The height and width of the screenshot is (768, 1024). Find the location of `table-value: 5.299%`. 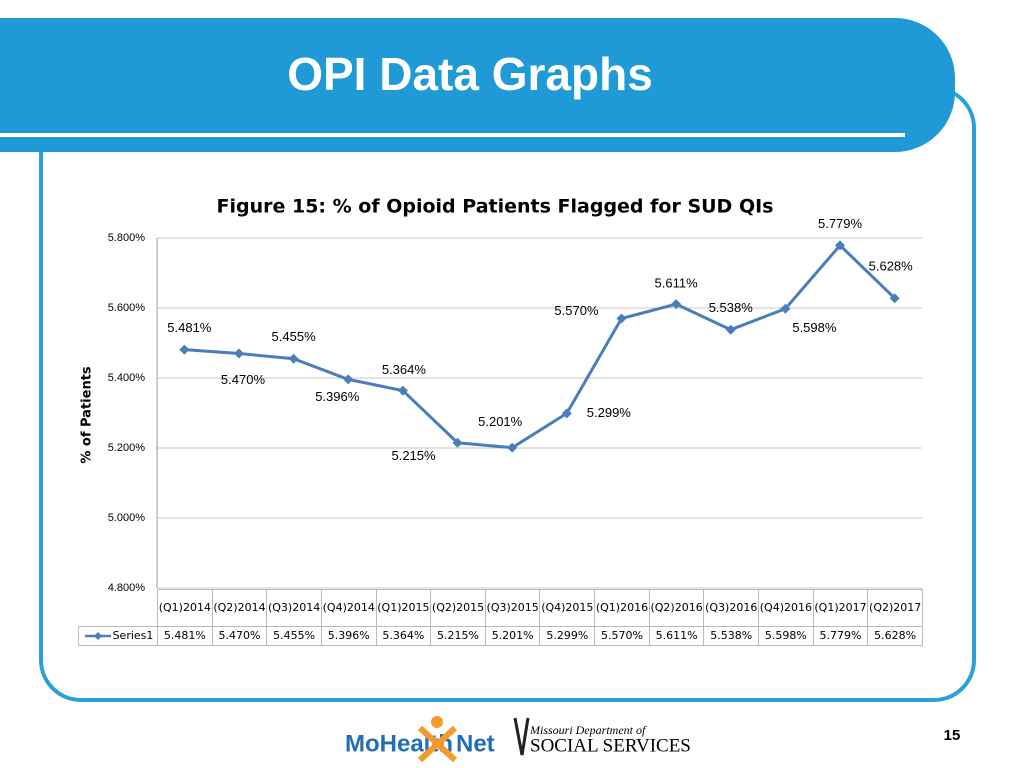

table-value: 5.299% is located at coordinates (567, 636).